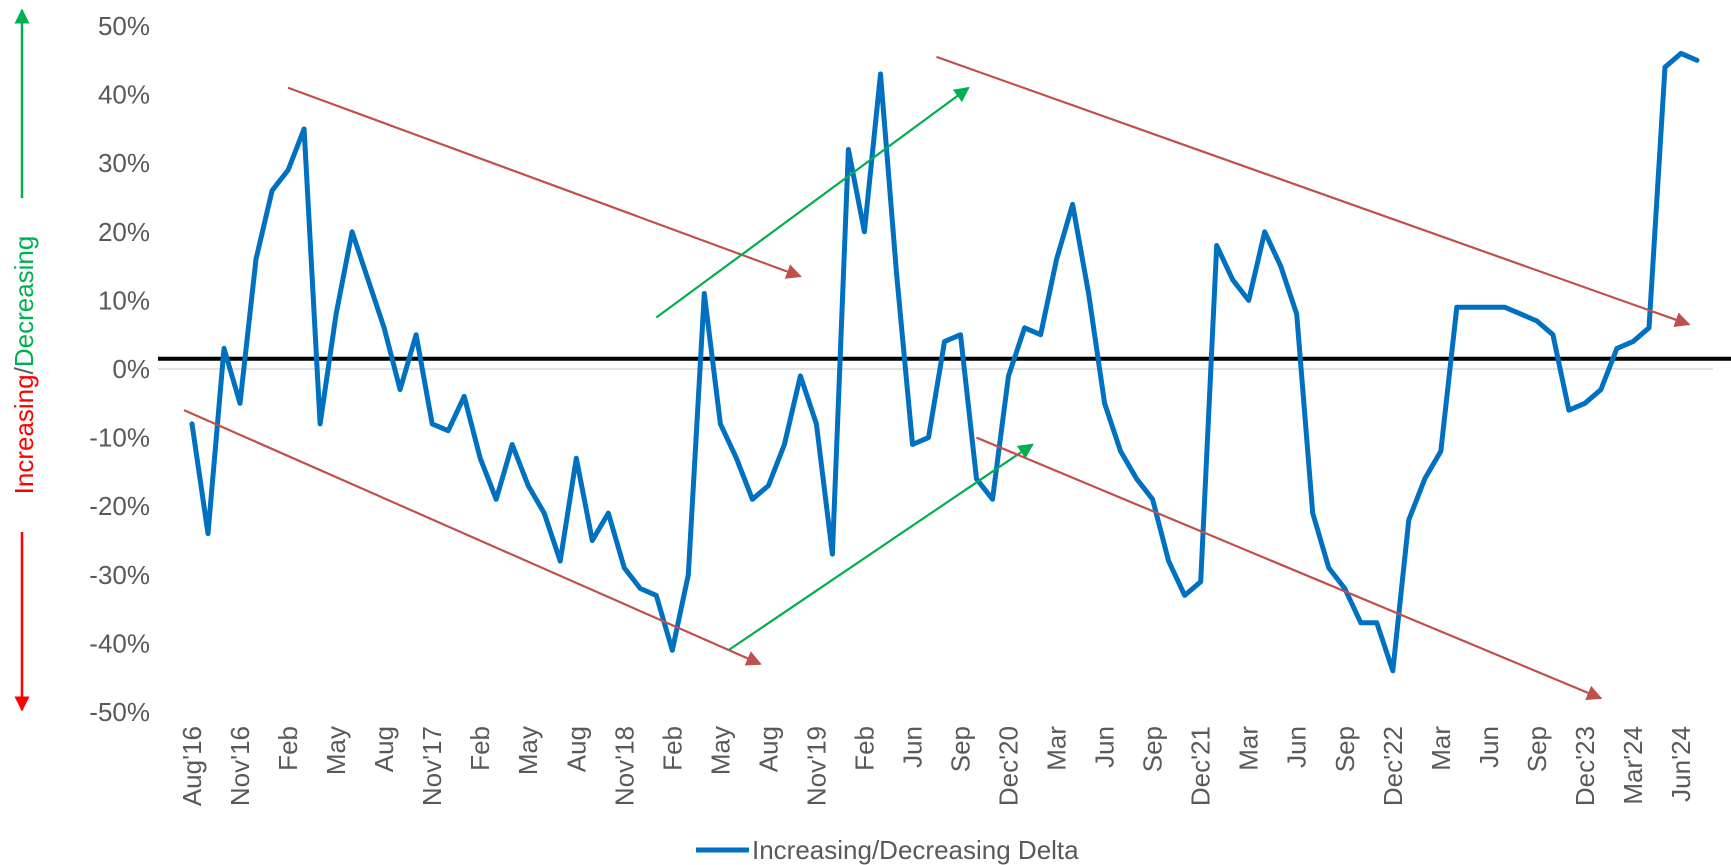  Describe the element at coordinates (1009, 766) in the screenshot. I see `x-tick-label: Dec'20` at that location.